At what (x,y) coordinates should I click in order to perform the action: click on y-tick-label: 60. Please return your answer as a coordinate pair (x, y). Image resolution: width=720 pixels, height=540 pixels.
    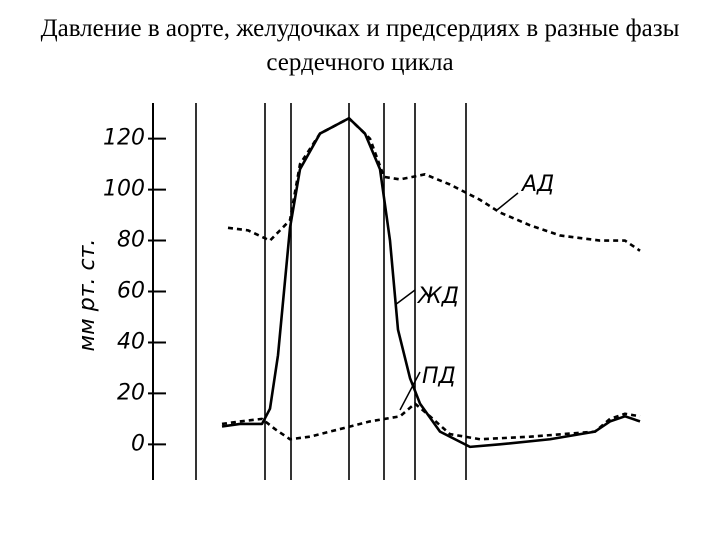
    Looking at the image, I should click on (131, 291).